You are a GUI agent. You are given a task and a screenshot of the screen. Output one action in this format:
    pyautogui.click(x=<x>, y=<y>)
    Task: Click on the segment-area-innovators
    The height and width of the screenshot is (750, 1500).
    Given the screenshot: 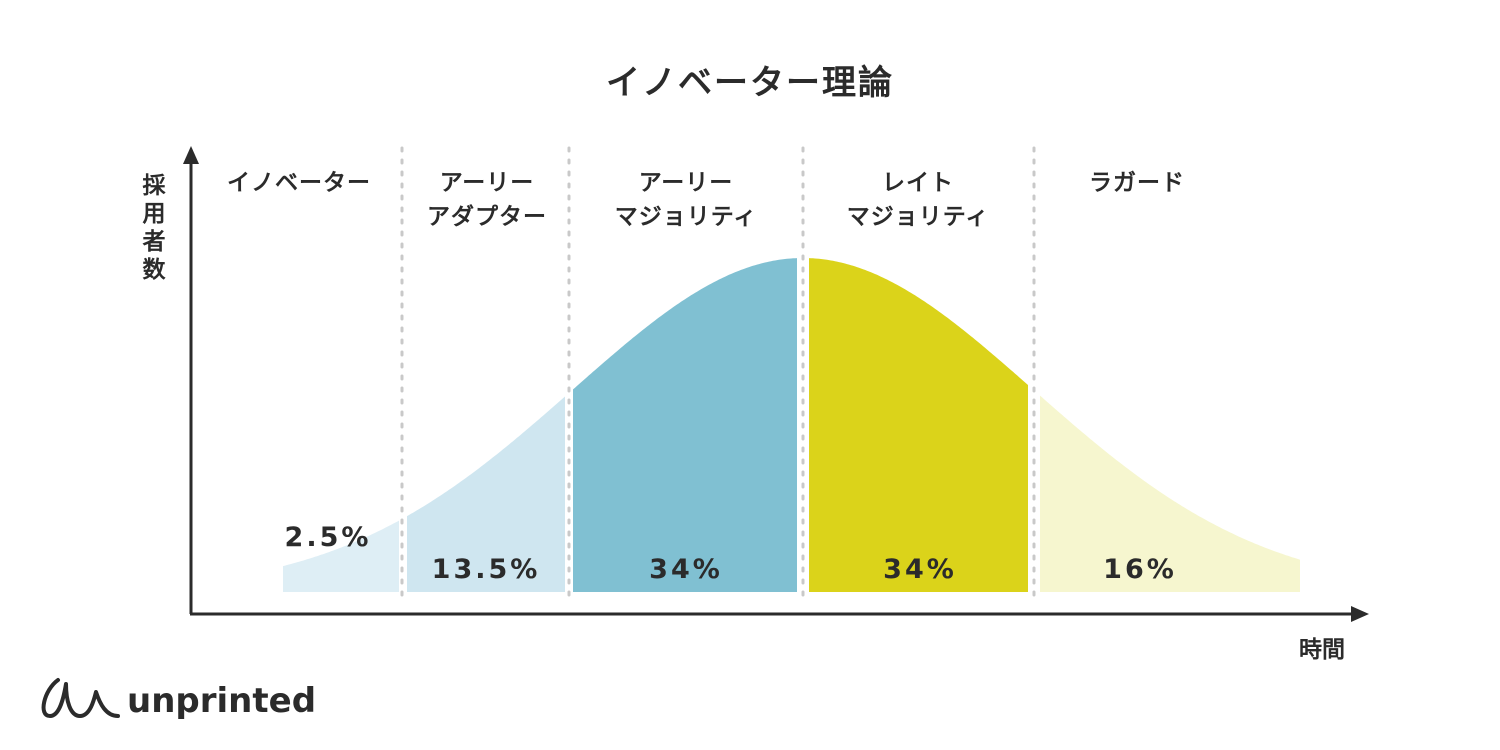 What is the action you would take?
    pyautogui.click(x=341, y=556)
    